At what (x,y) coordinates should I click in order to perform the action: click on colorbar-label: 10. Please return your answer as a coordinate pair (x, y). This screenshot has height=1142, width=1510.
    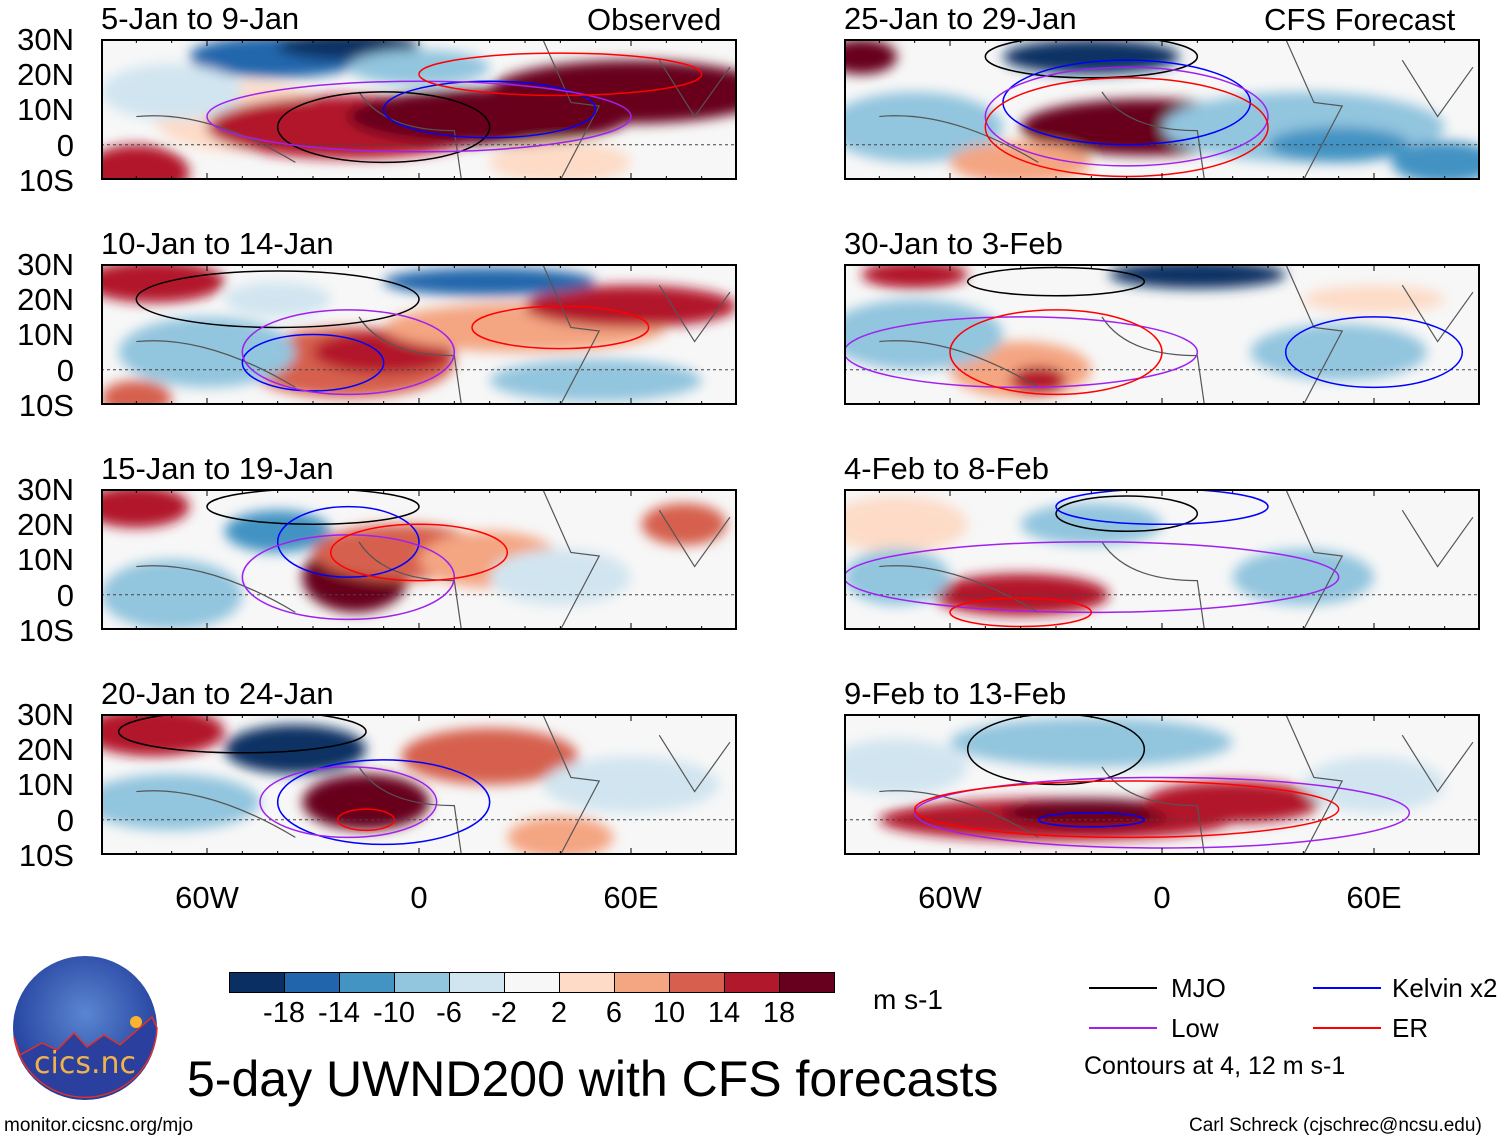
    Looking at the image, I should click on (669, 1013).